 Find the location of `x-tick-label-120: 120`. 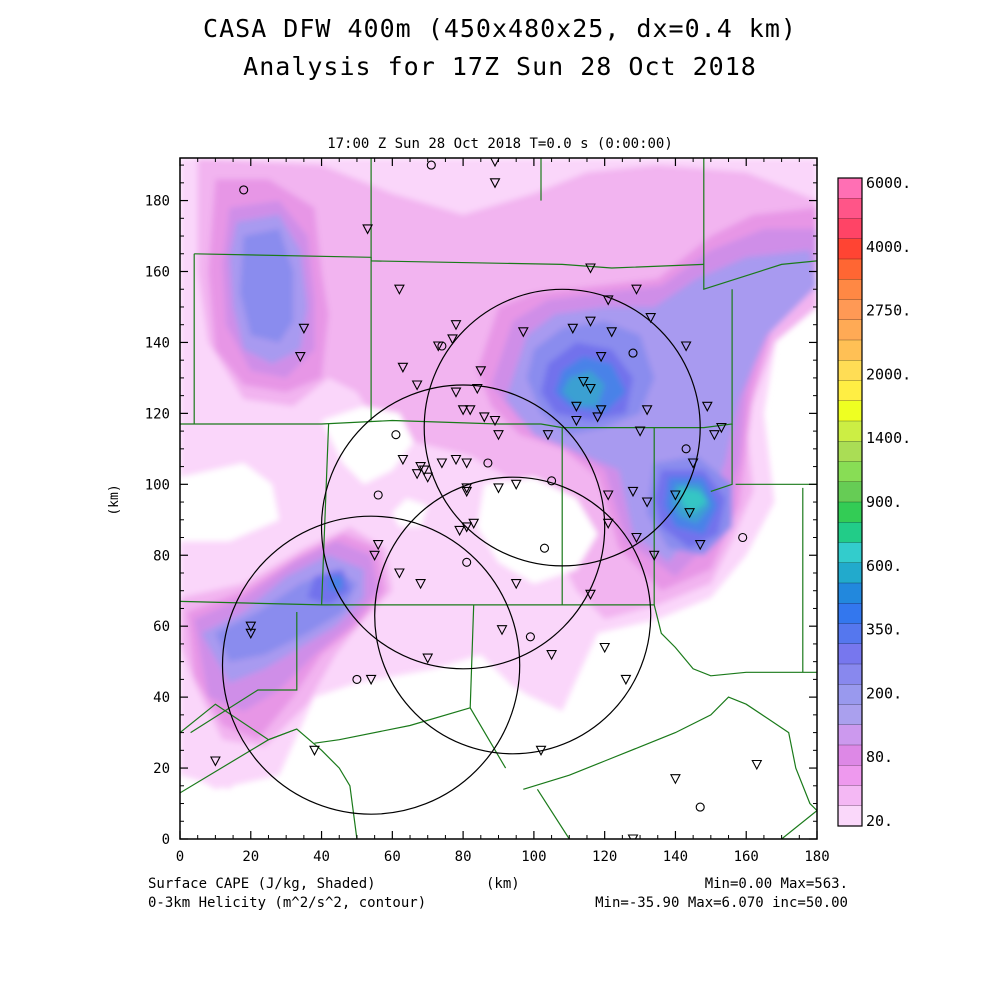

x-tick-label-120: 120 is located at coordinates (604, 857).